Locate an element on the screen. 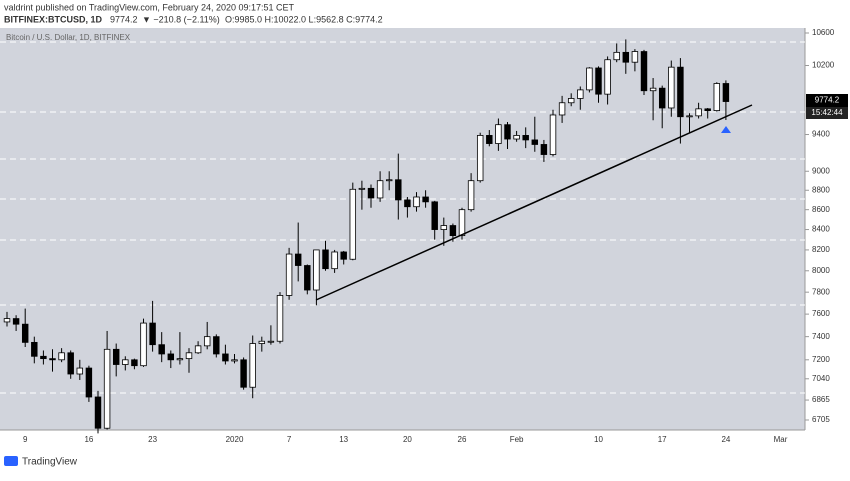  x-tick-label: 24 is located at coordinates (725, 439).